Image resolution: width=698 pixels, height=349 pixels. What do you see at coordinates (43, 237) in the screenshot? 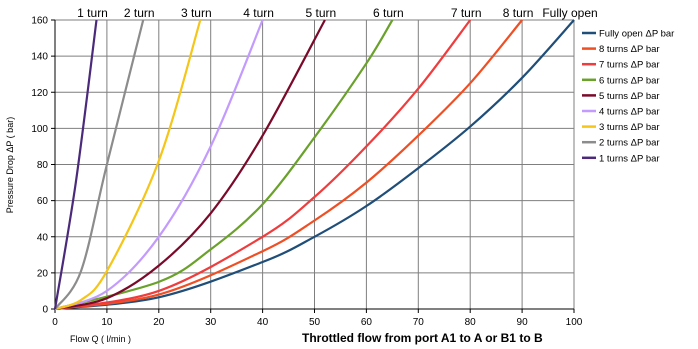
I see `y-tick-label: 40` at bounding box center [43, 237].